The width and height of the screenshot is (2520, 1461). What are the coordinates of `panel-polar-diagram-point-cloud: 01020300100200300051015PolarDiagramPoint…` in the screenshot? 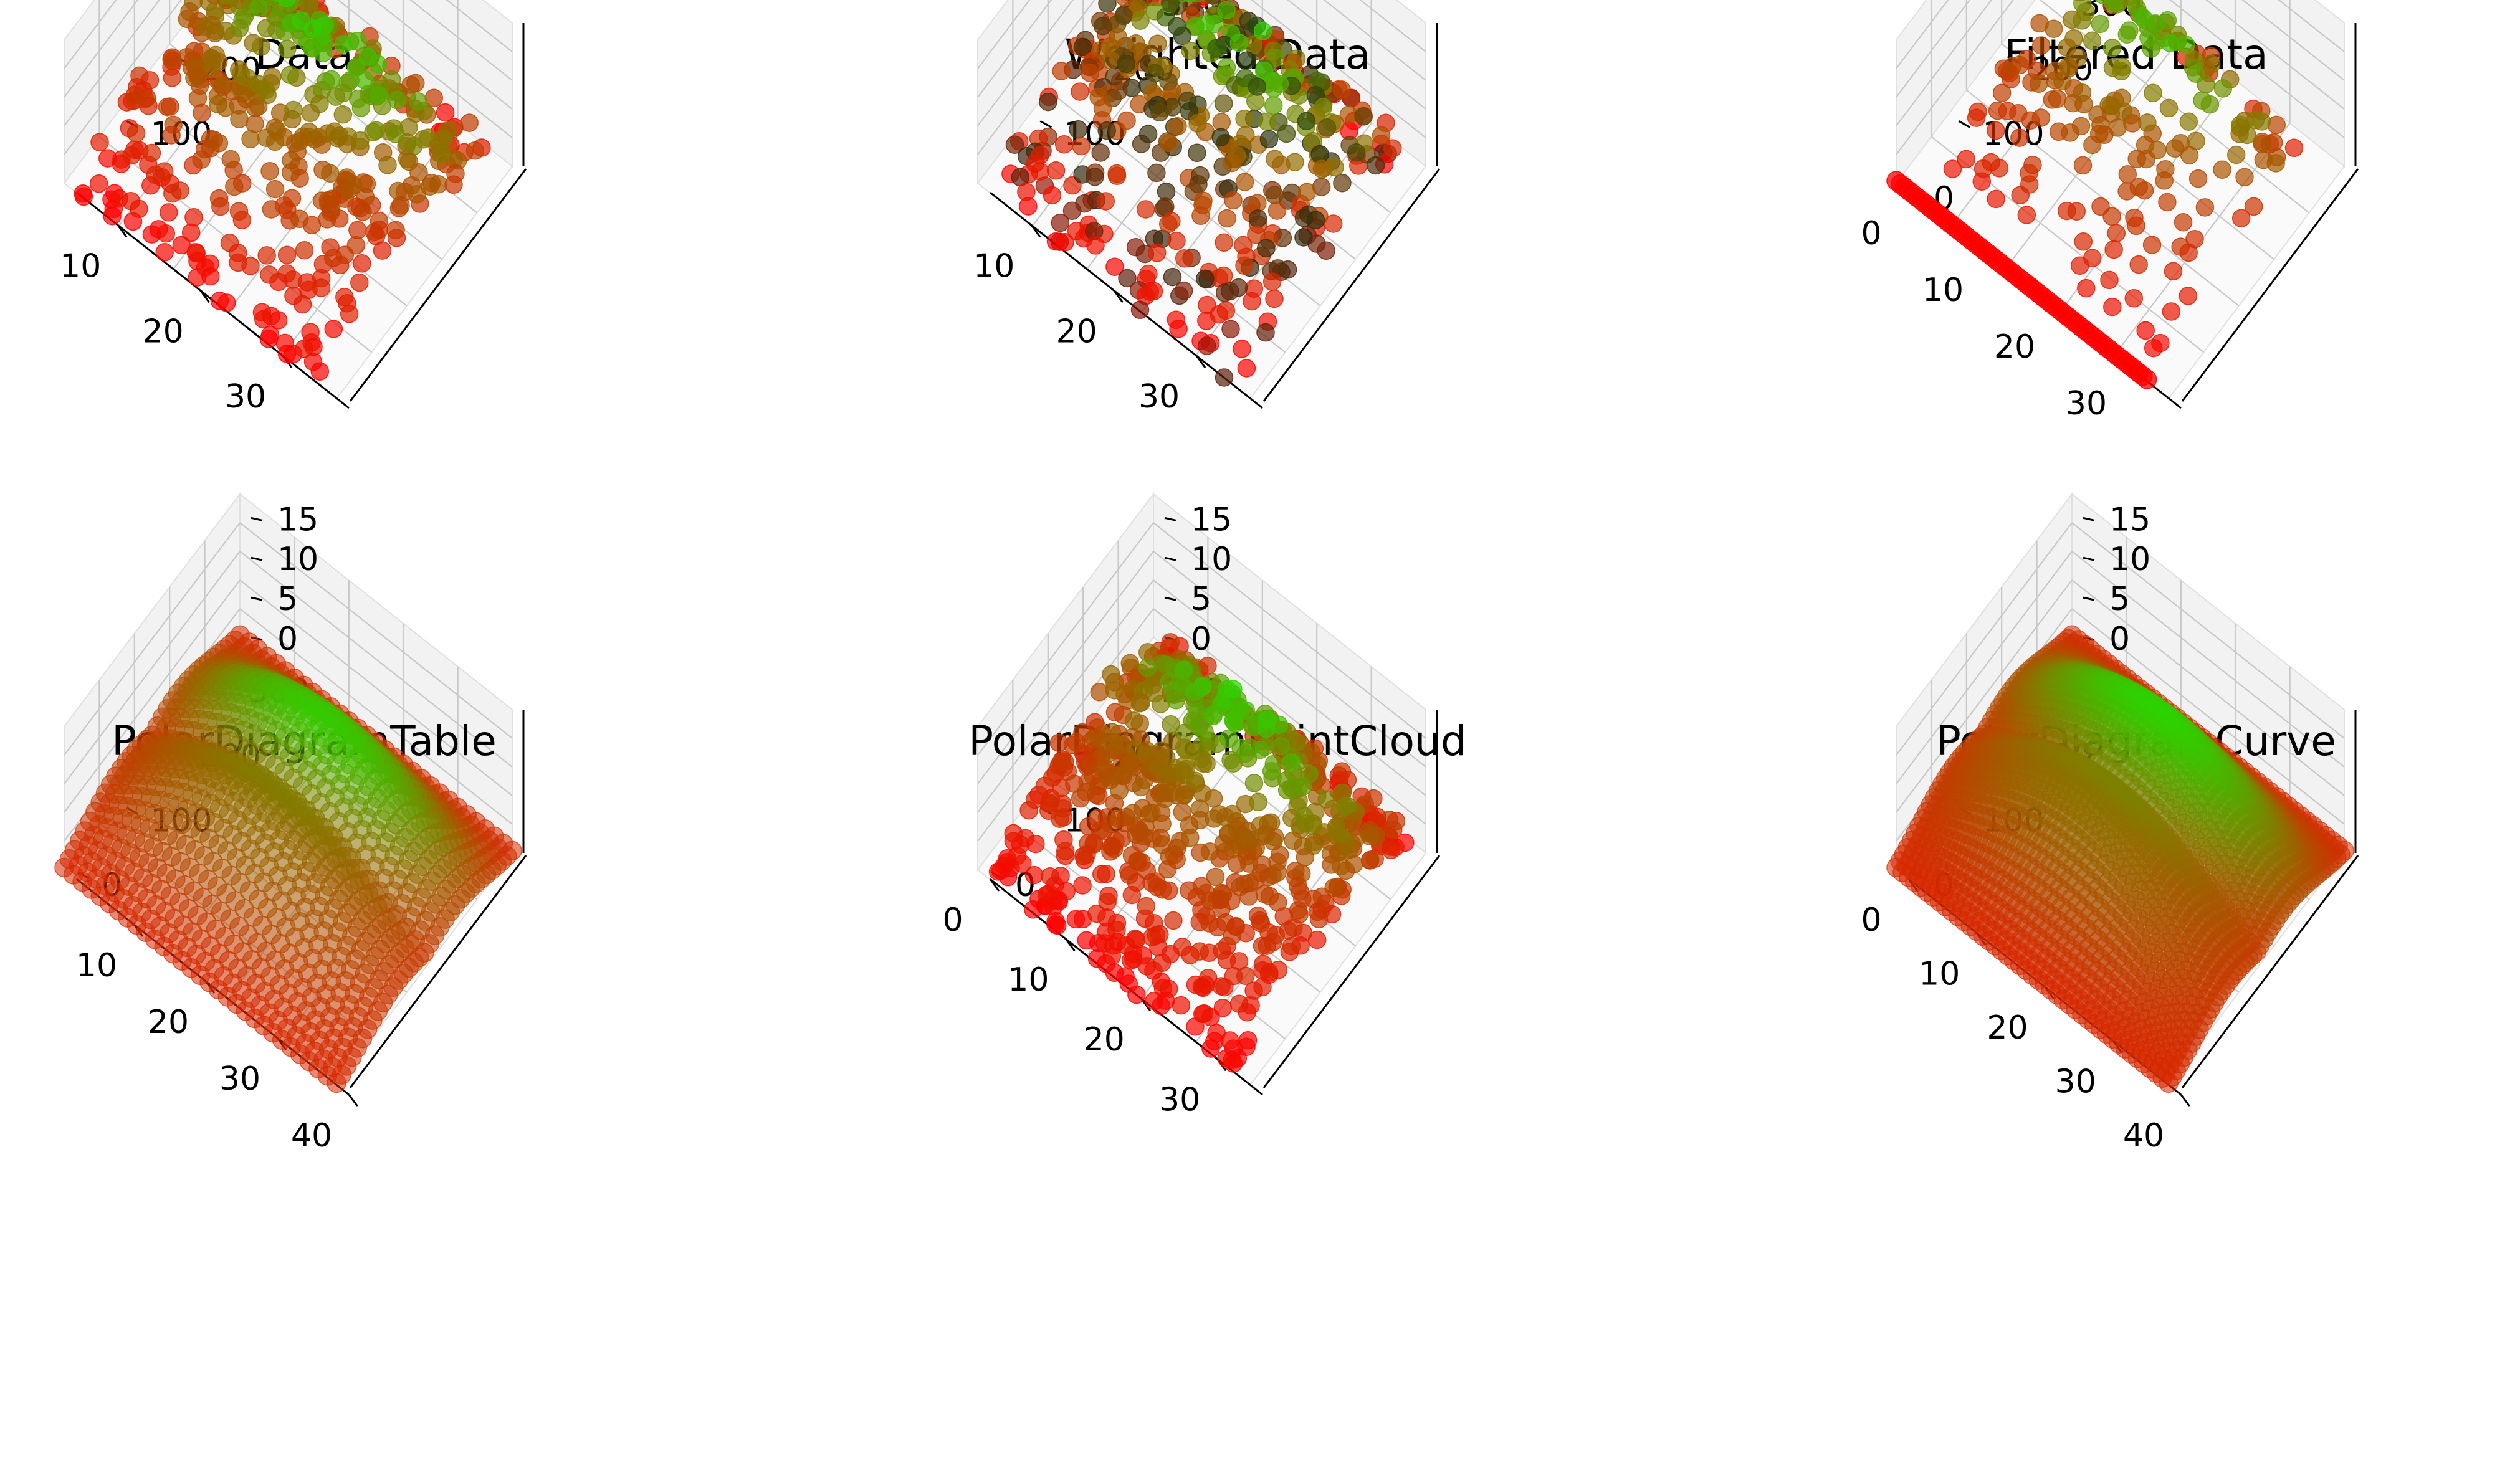 It's located at (1204, 806).